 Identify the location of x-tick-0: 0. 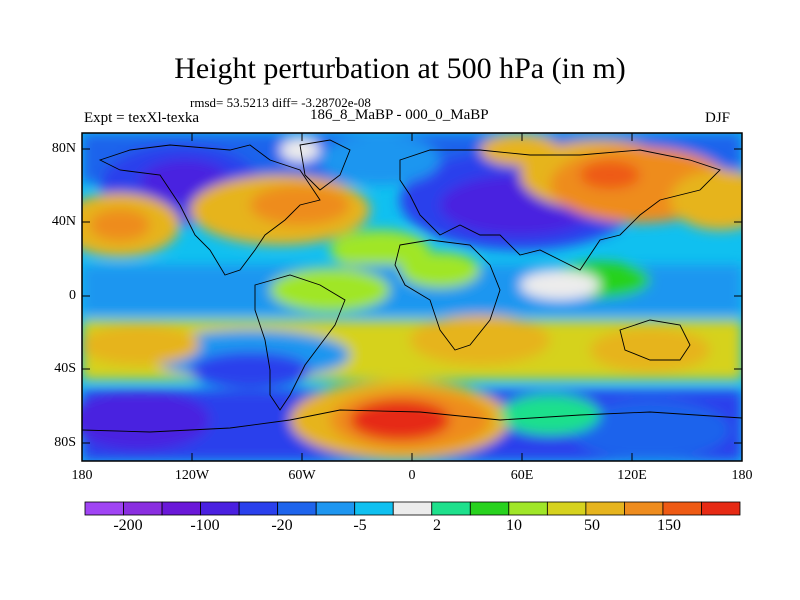
(412, 475).